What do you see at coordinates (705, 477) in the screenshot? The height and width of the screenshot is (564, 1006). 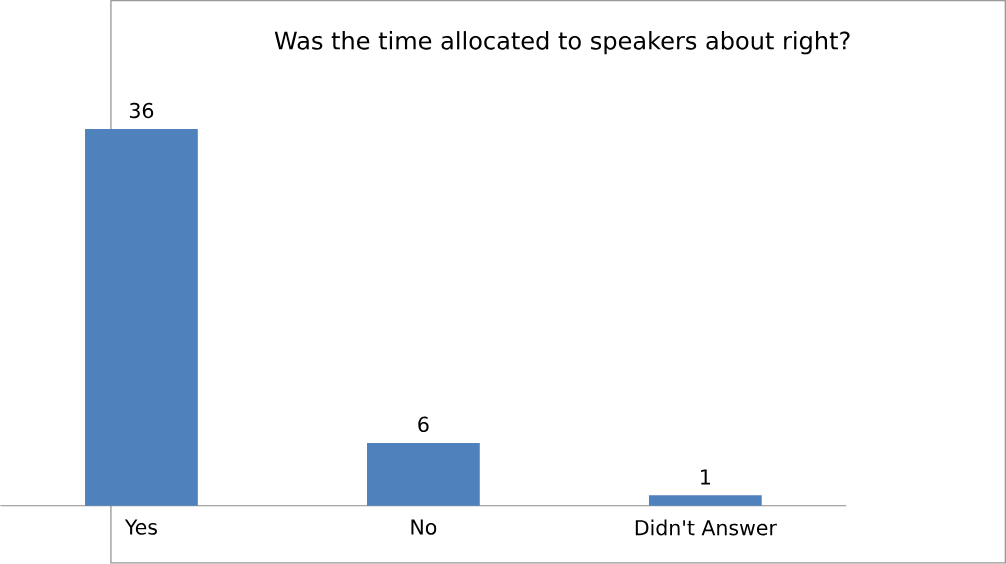 I see `data-label: 1` at bounding box center [705, 477].